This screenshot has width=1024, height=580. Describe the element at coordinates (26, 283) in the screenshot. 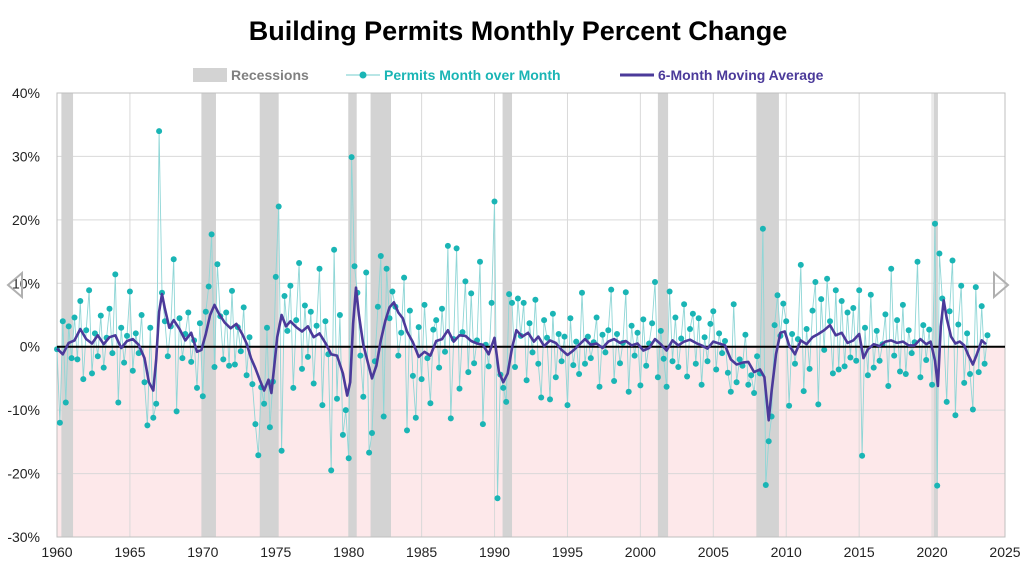

I see `y-tick-label: 10%` at that location.